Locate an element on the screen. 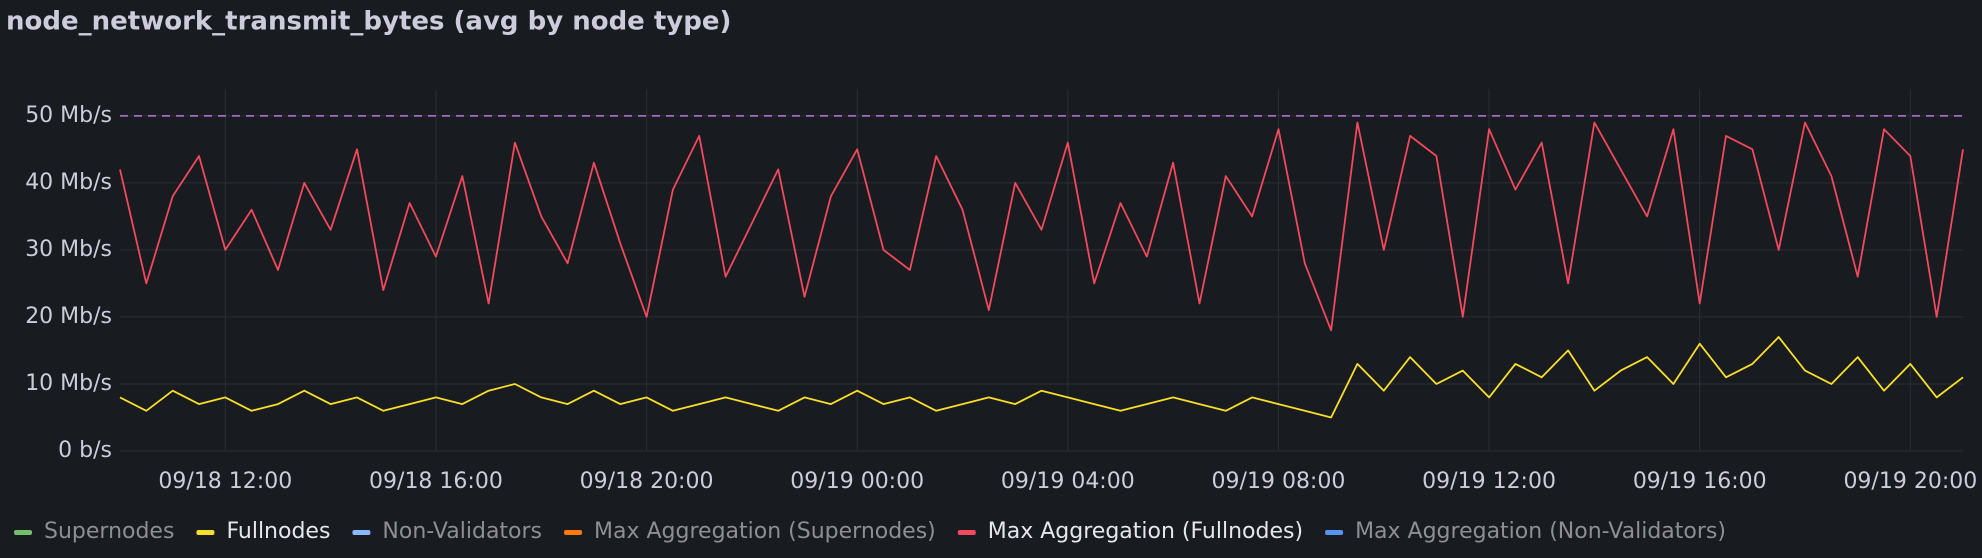  x-tick-label: 09/19 08:00 is located at coordinates (1279, 481).